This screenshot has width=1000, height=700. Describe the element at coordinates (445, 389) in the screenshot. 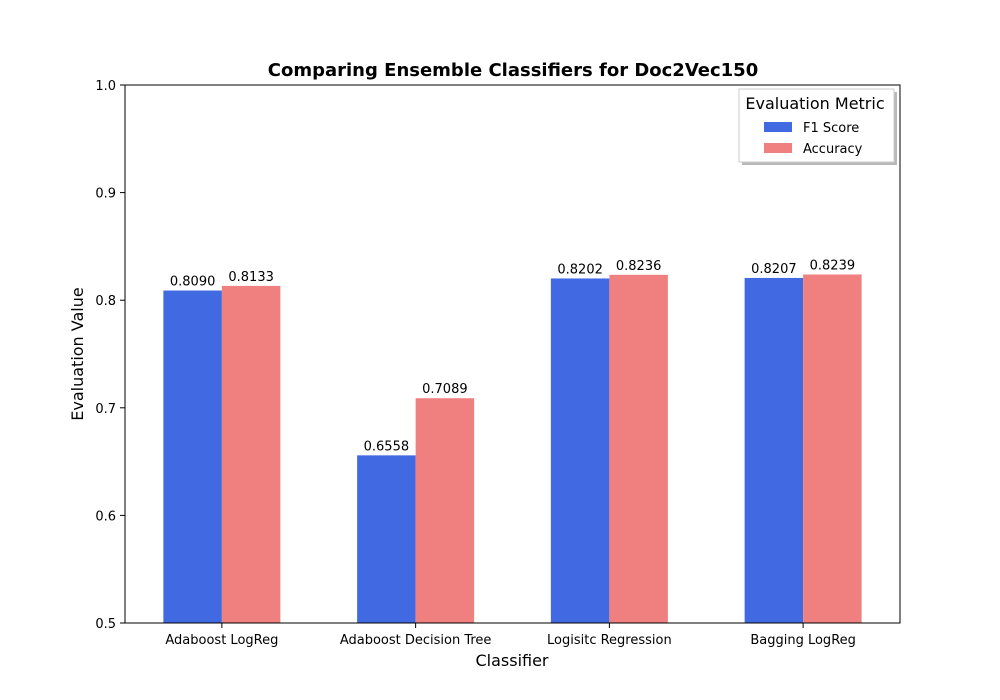

I see `bar-label-accuracy-1: 0.7089` at that location.